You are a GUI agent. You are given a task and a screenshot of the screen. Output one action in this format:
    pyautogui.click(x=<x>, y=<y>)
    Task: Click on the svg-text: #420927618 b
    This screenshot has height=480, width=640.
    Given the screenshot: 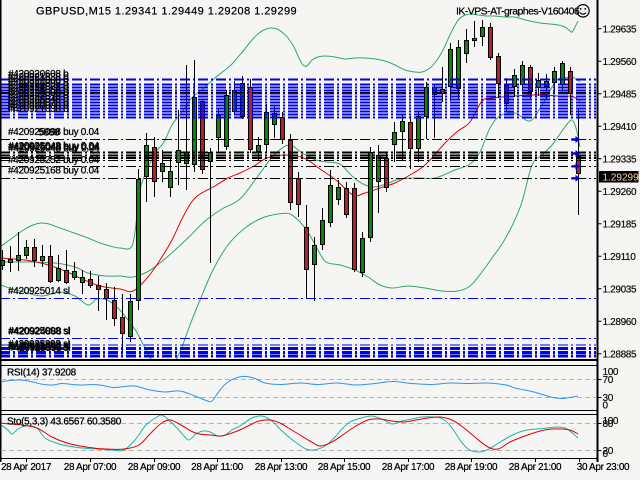 What is the action you would take?
    pyautogui.click(x=38, y=96)
    